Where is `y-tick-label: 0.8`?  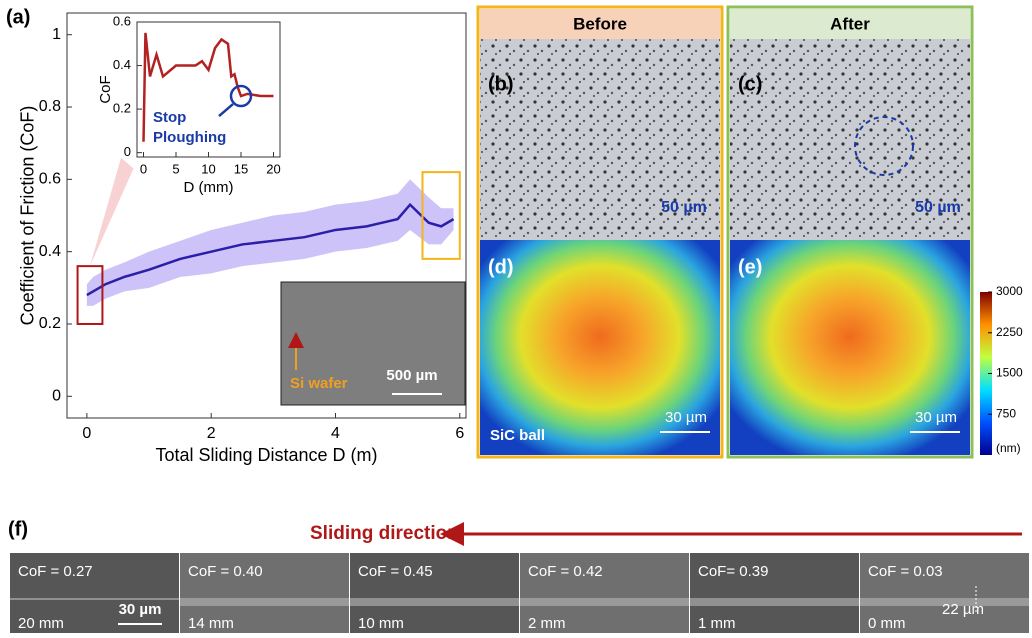 y-tick-label: 0.8 is located at coordinates (50, 106).